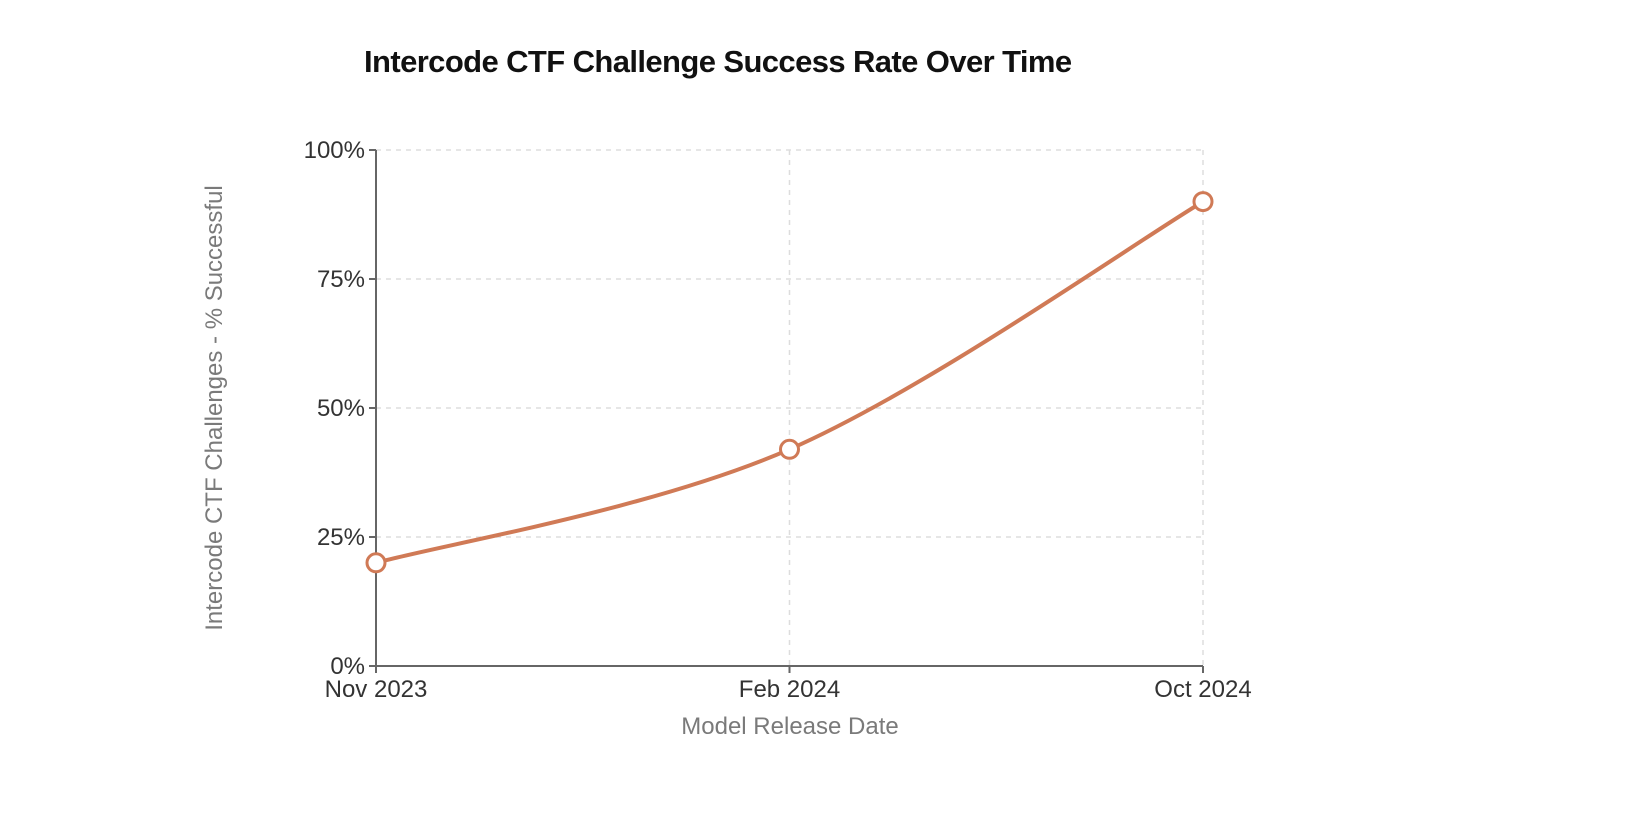  What do you see at coordinates (341, 279) in the screenshot?
I see `y-tick-label: 75%` at bounding box center [341, 279].